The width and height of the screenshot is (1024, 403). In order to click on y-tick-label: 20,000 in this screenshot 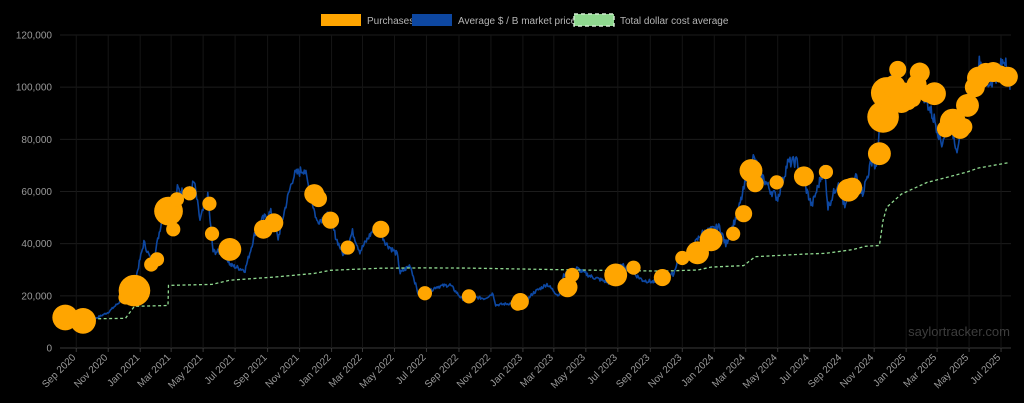, I will do `click(36, 296)`.